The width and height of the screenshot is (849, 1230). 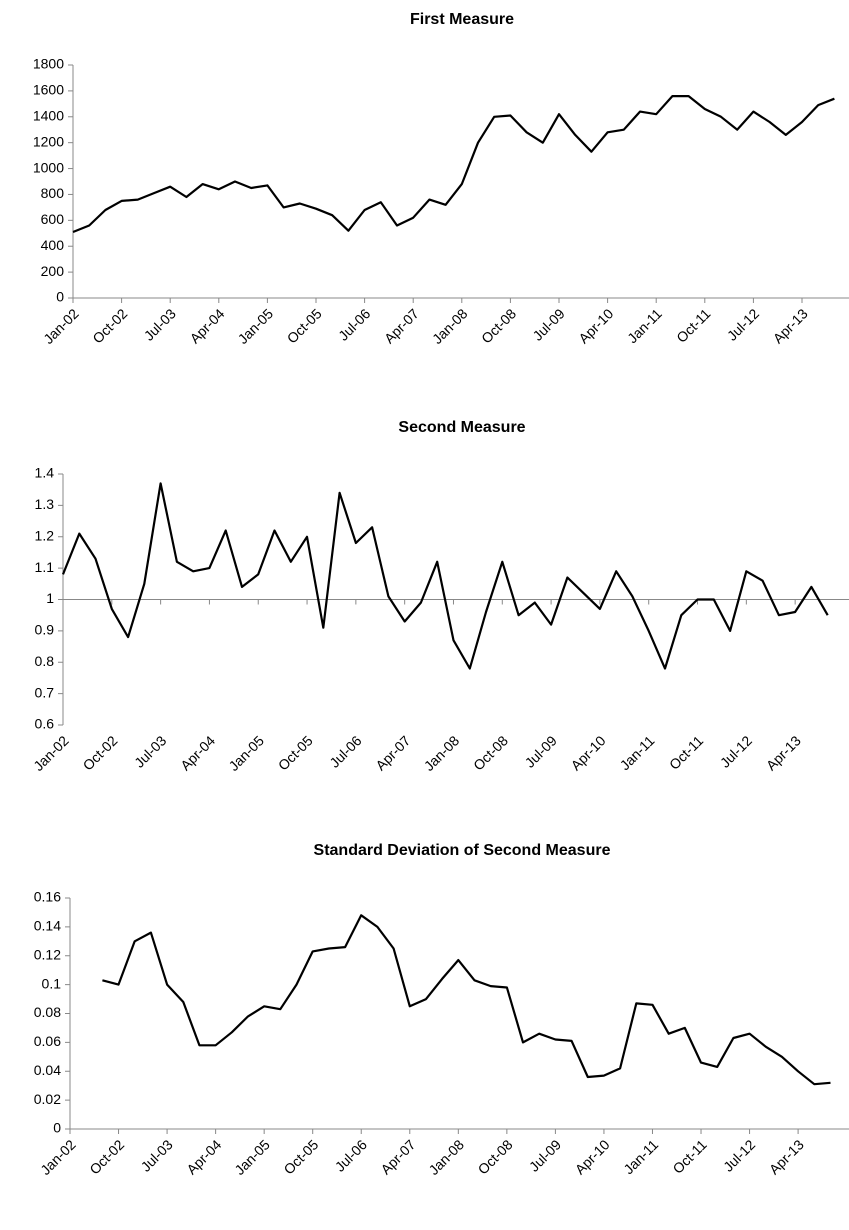 I want to click on y-tick-label: 0.06, so click(x=47, y=1041).